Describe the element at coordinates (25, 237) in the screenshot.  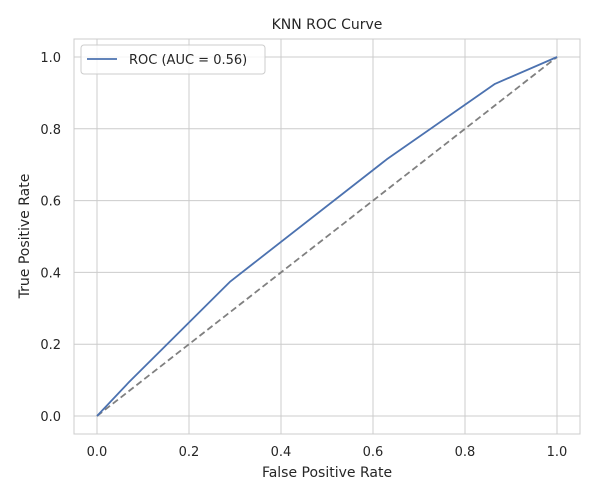
I see `y-axis-label: True Positive Rate` at that location.